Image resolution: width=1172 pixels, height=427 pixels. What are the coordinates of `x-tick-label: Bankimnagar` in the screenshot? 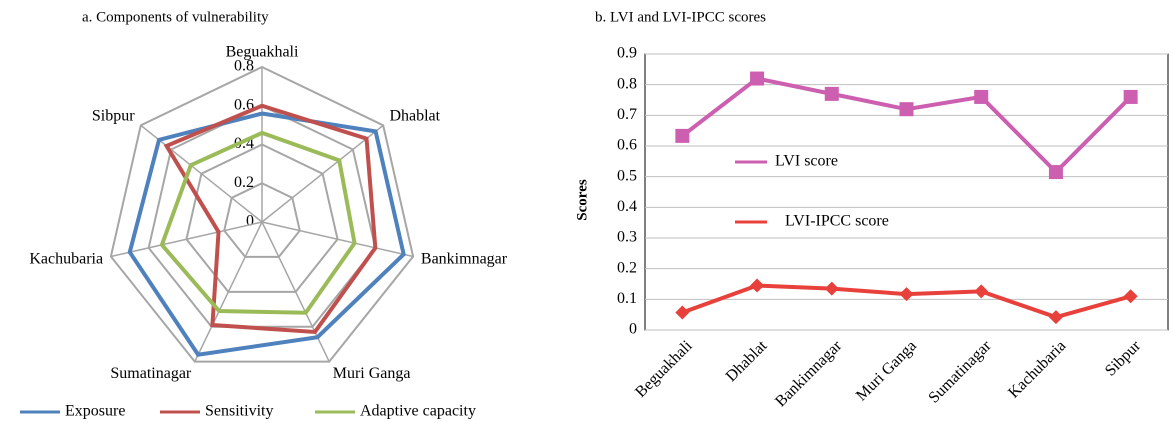 It's located at (808, 373).